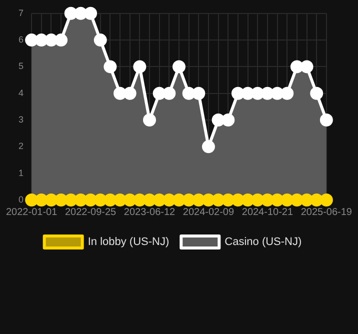 The image size is (358, 334). I want to click on x-tick-label: 2025-06-19, so click(326, 212).